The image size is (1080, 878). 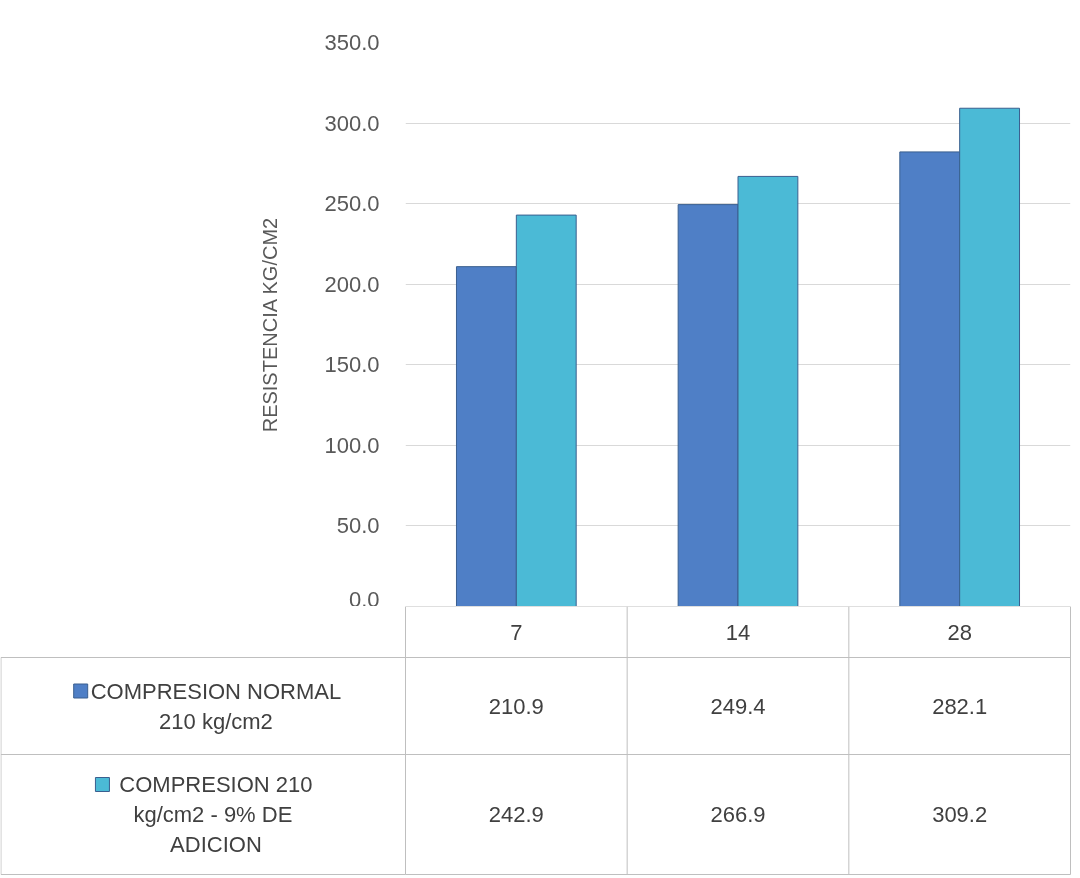 I want to click on y-tick-label: 150.0, so click(x=352, y=365).